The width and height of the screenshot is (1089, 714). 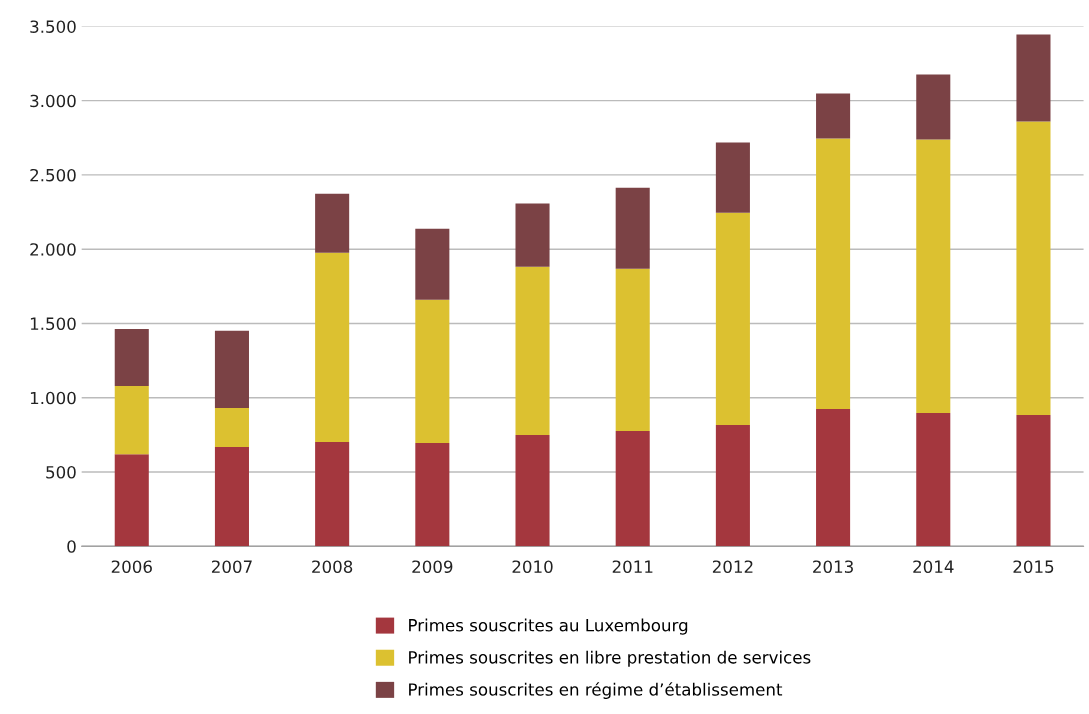 What do you see at coordinates (432, 566) in the screenshot?
I see `x-tick-label: 2009` at bounding box center [432, 566].